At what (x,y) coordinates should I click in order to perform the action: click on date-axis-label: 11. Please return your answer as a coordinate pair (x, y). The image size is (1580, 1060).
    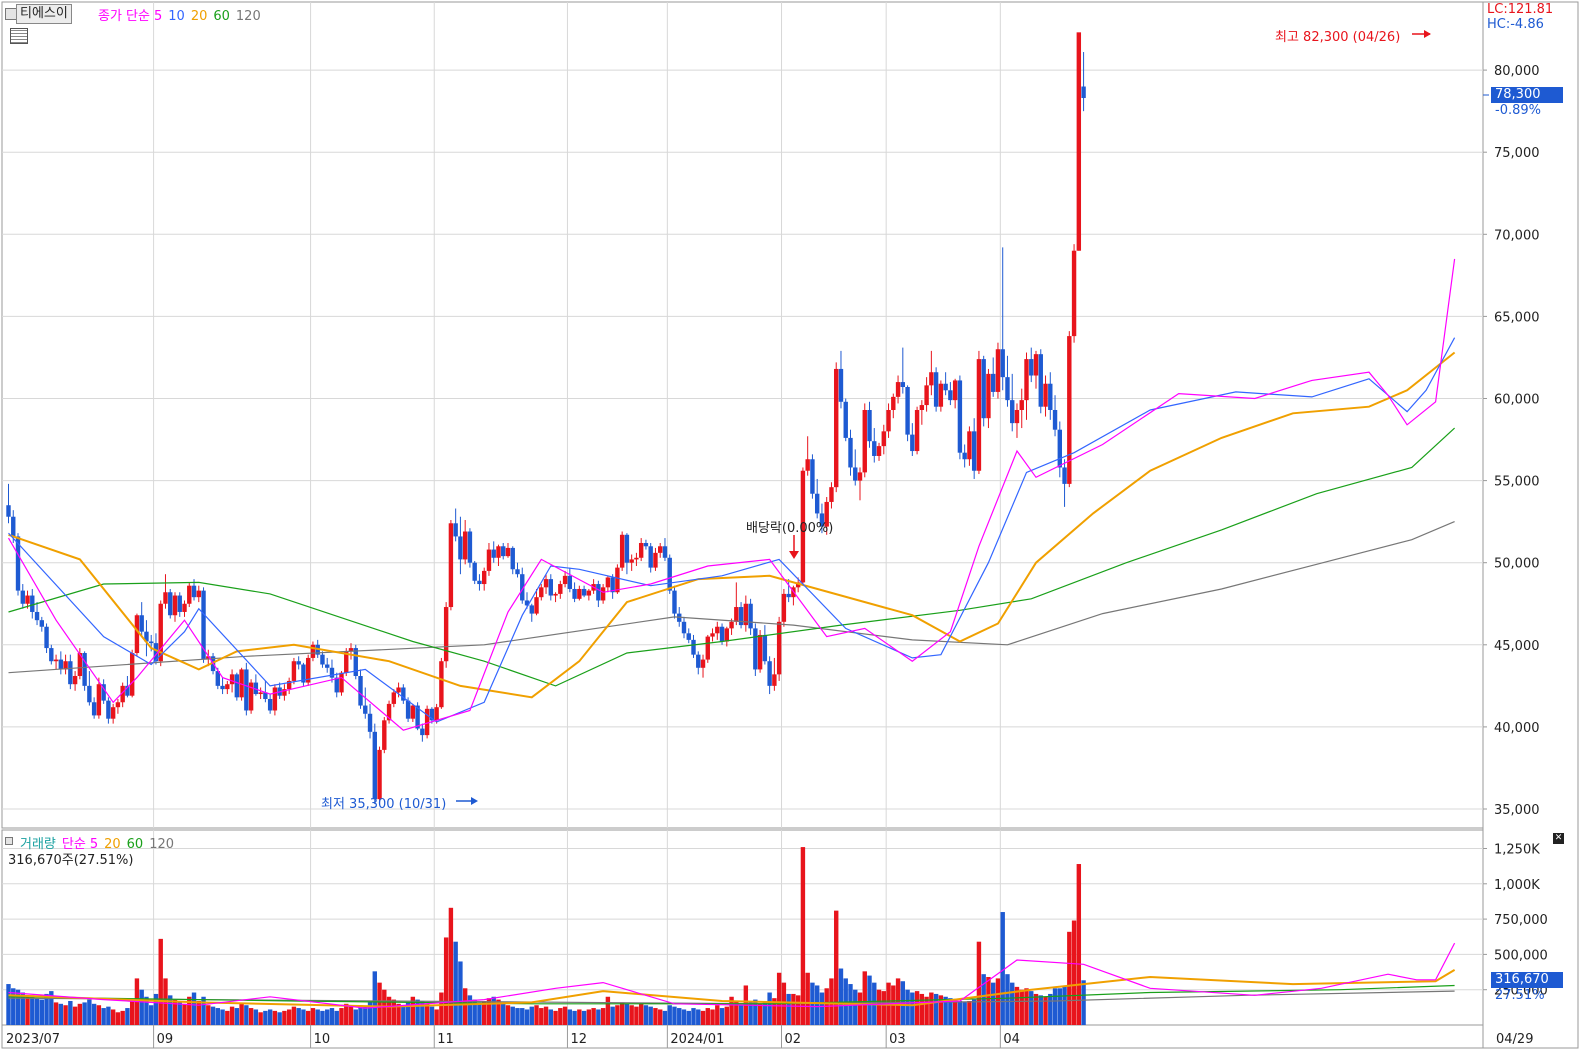
    Looking at the image, I should click on (445, 1039).